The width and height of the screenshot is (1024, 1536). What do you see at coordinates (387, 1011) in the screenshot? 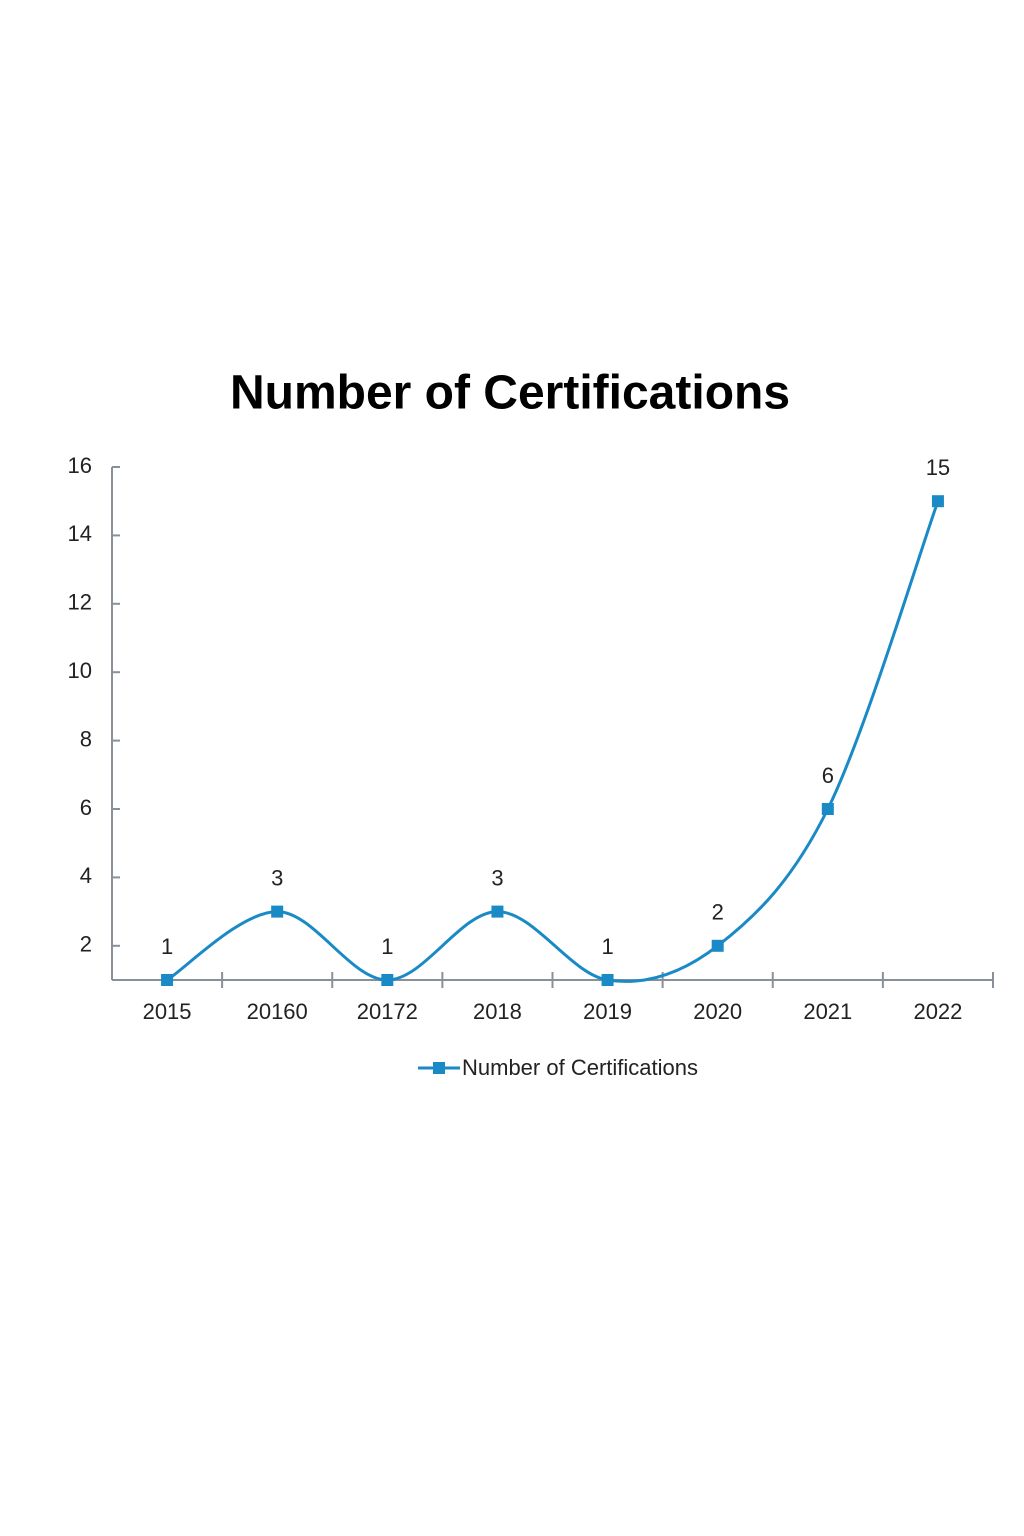
I see `x-tick-label: 20172` at bounding box center [387, 1011].